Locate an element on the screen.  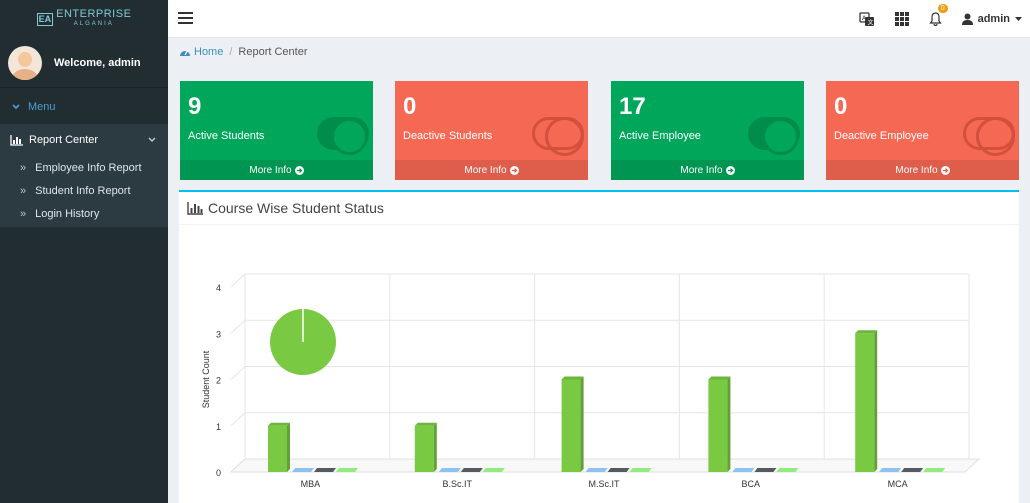
x-tick-label: MBA is located at coordinates (311, 484).